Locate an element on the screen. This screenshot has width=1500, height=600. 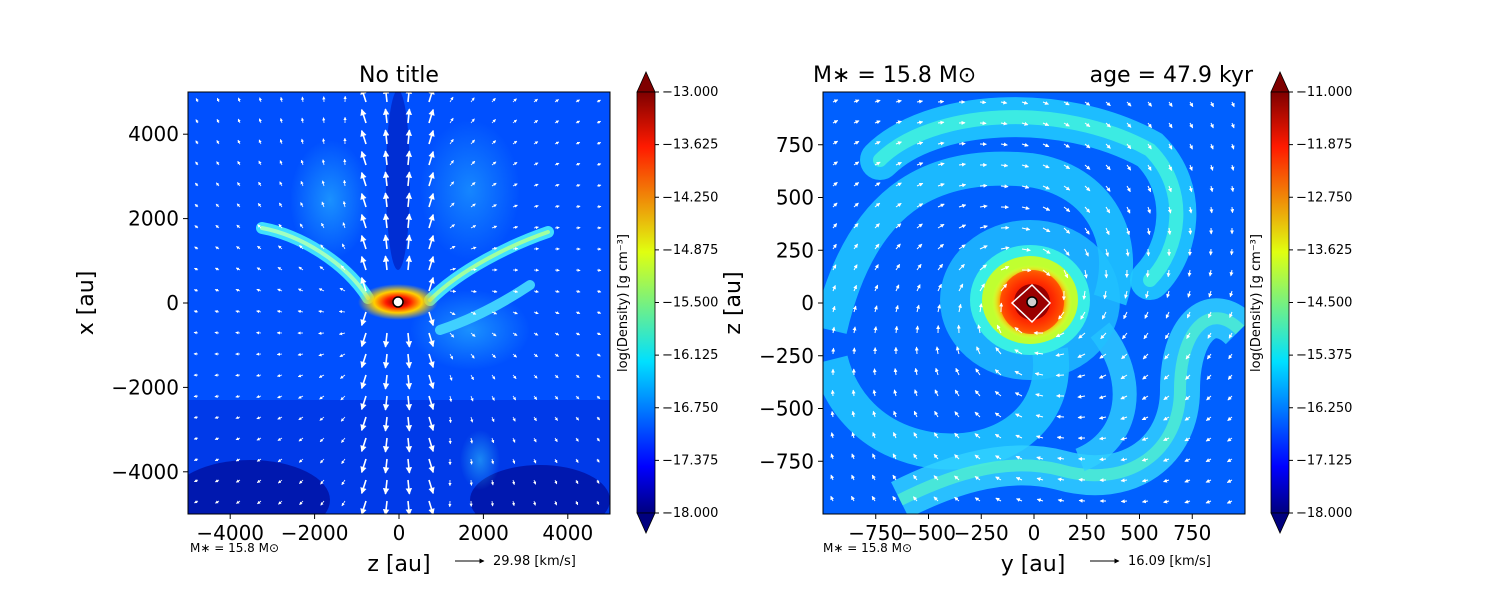
x-axis-1: −4000 −2000 0 2000 4000 is located at coordinates (394, 529).